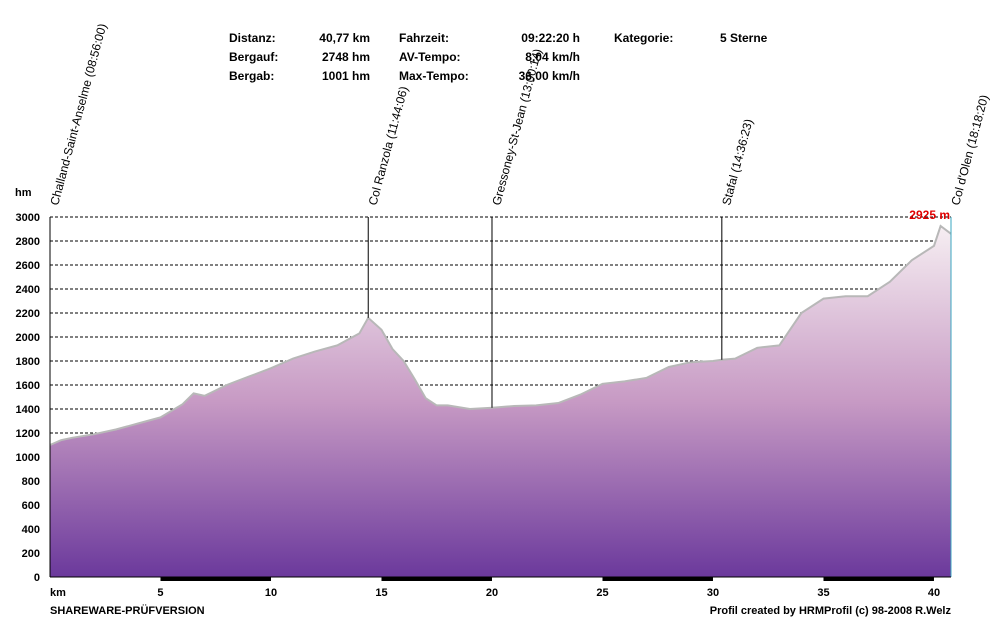 Image resolution: width=1001 pixels, height=618 pixels. Describe the element at coordinates (31, 506) in the screenshot. I see `y-tick-label: 600` at that location.